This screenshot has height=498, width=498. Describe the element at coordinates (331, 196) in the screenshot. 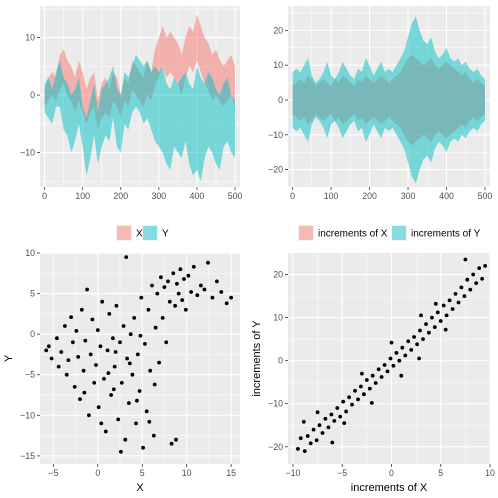

I see `x-tick-label: 100` at that location.